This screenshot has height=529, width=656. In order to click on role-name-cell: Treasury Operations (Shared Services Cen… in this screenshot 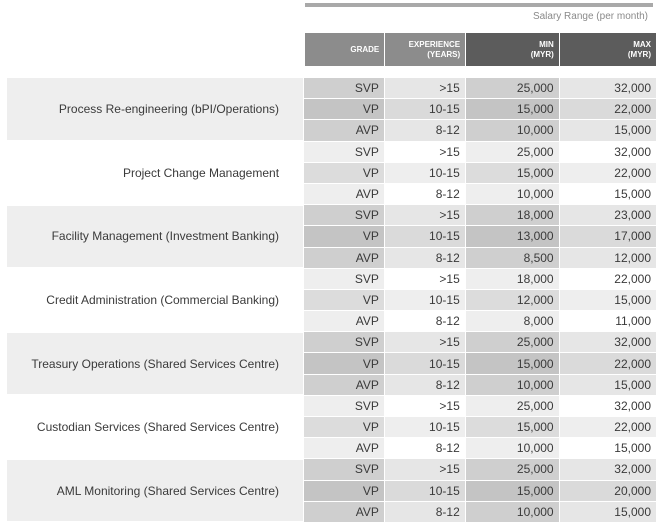, I will do `click(155, 364)`.